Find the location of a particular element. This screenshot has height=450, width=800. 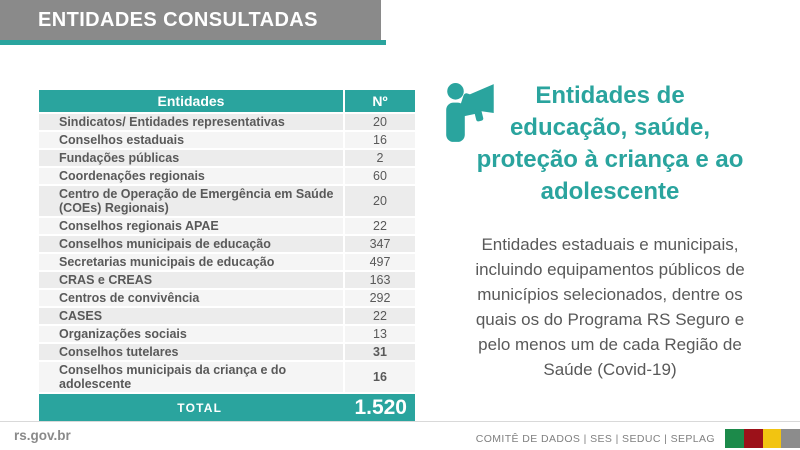

table-row: Conselhos regionais APAE 22 is located at coordinates (227, 226).